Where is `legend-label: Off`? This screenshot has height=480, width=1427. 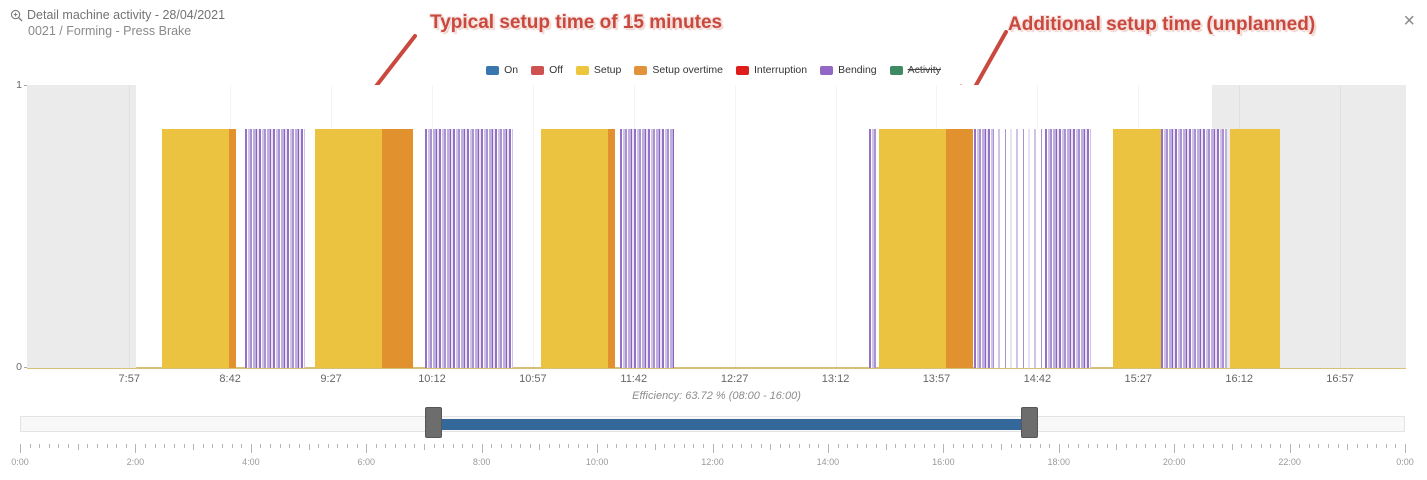
legend-label: Off is located at coordinates (556, 70).